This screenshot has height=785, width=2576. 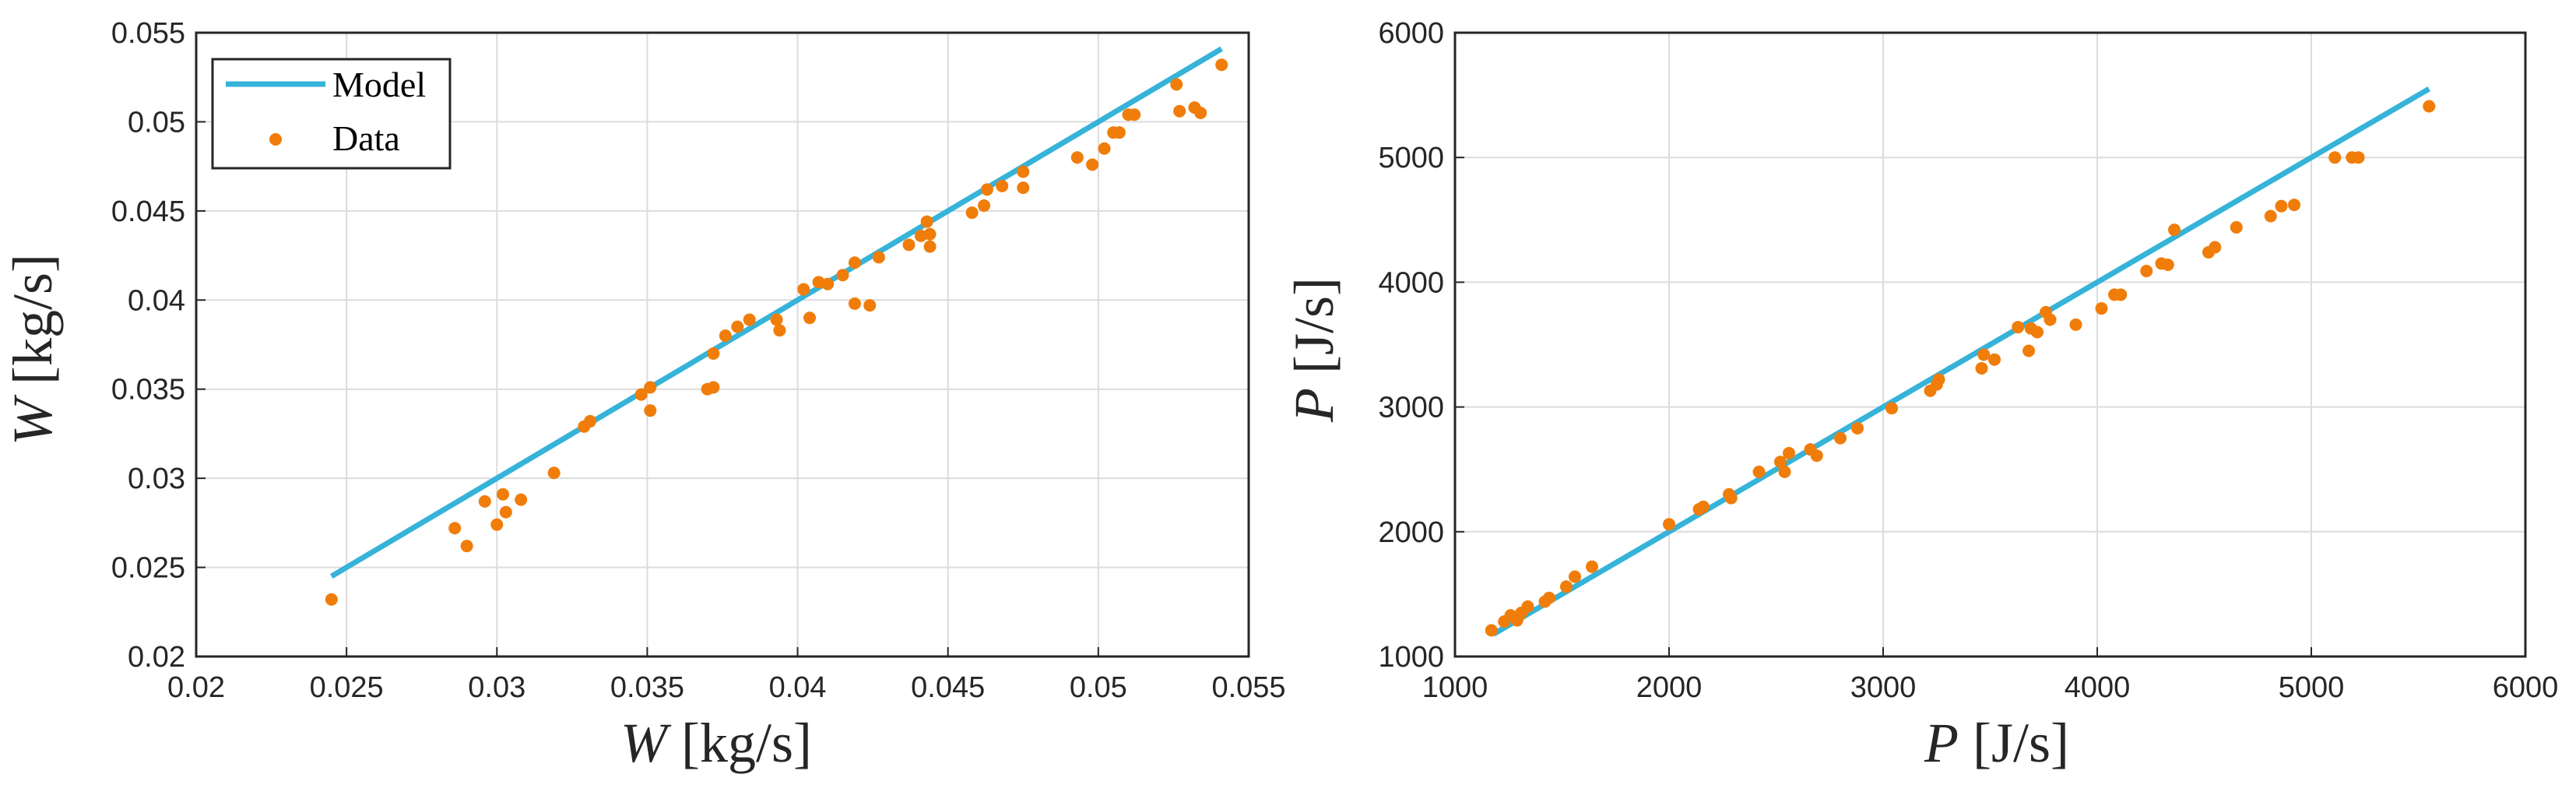 What do you see at coordinates (148, 568) in the screenshot?
I see `left-y-tick-label: 0.025` at bounding box center [148, 568].